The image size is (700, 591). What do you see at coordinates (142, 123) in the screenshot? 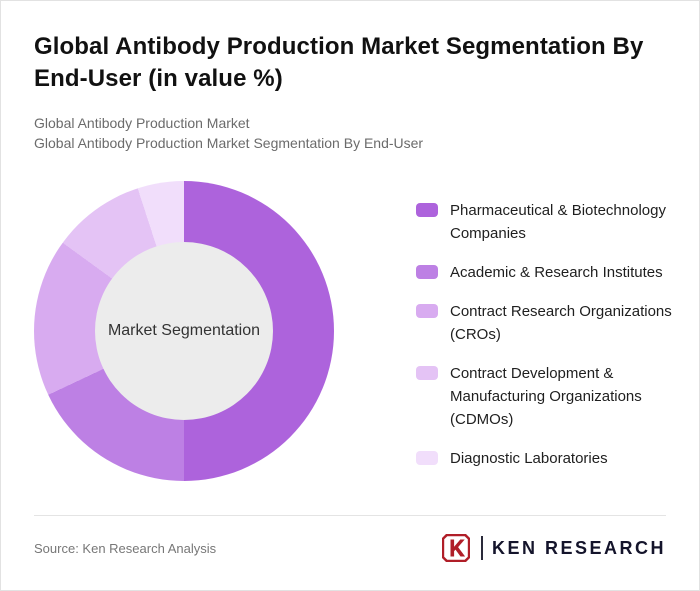
I see `subtitle-line-1: Global Antibody Production Market` at bounding box center [142, 123].